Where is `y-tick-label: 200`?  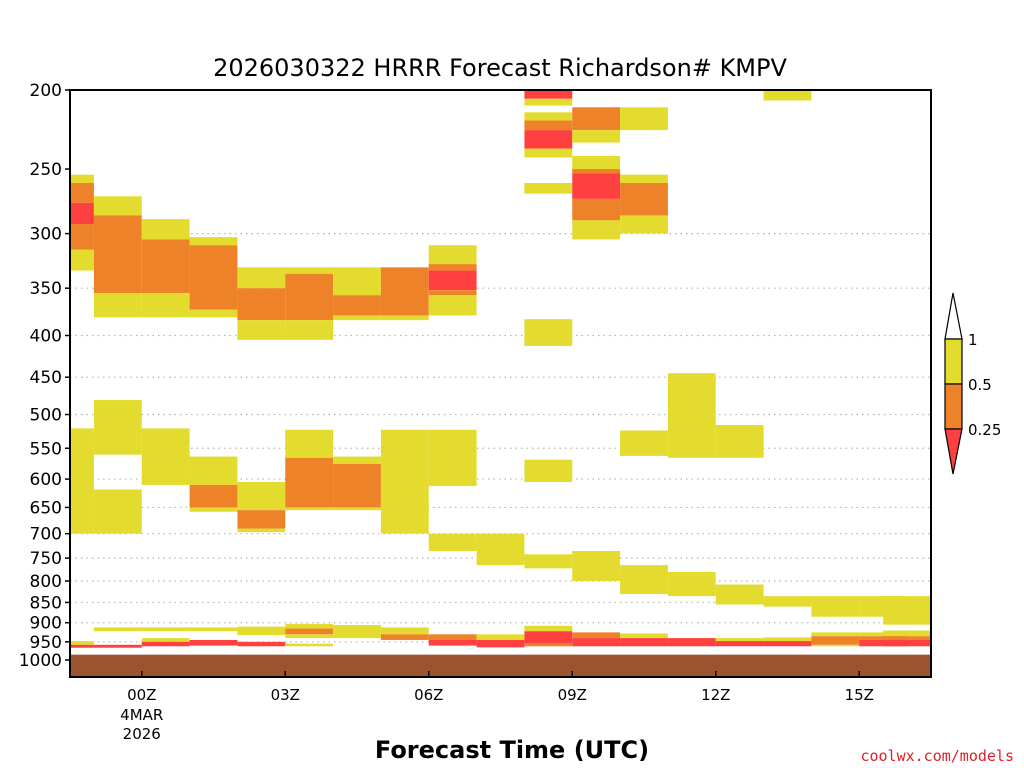
y-tick-label: 200 is located at coordinates (46, 91).